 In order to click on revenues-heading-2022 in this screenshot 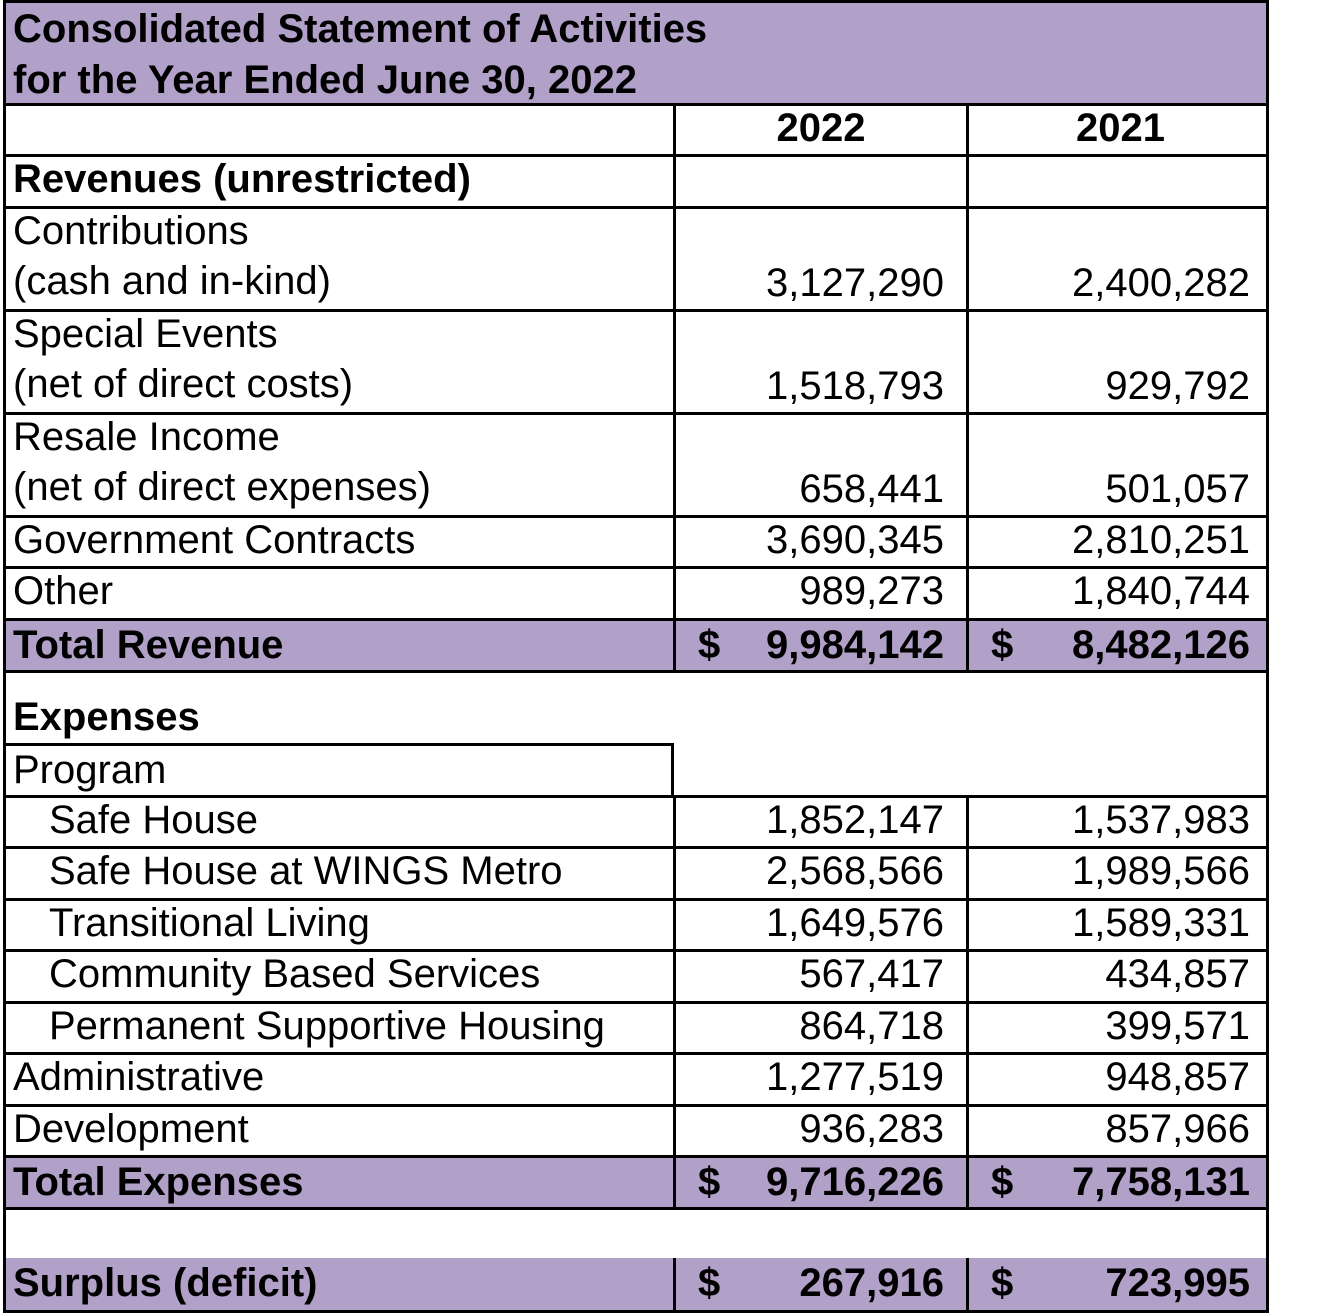, I will do `click(819, 180)`.